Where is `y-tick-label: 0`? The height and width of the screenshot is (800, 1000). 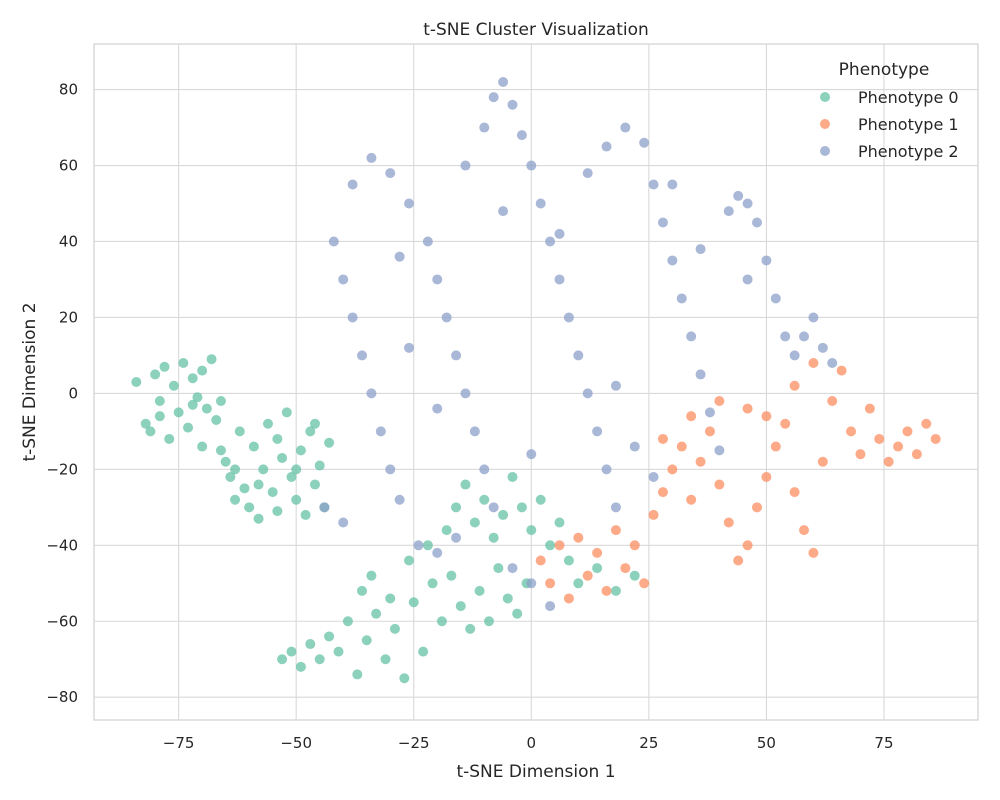 y-tick-label: 0 is located at coordinates (73, 393).